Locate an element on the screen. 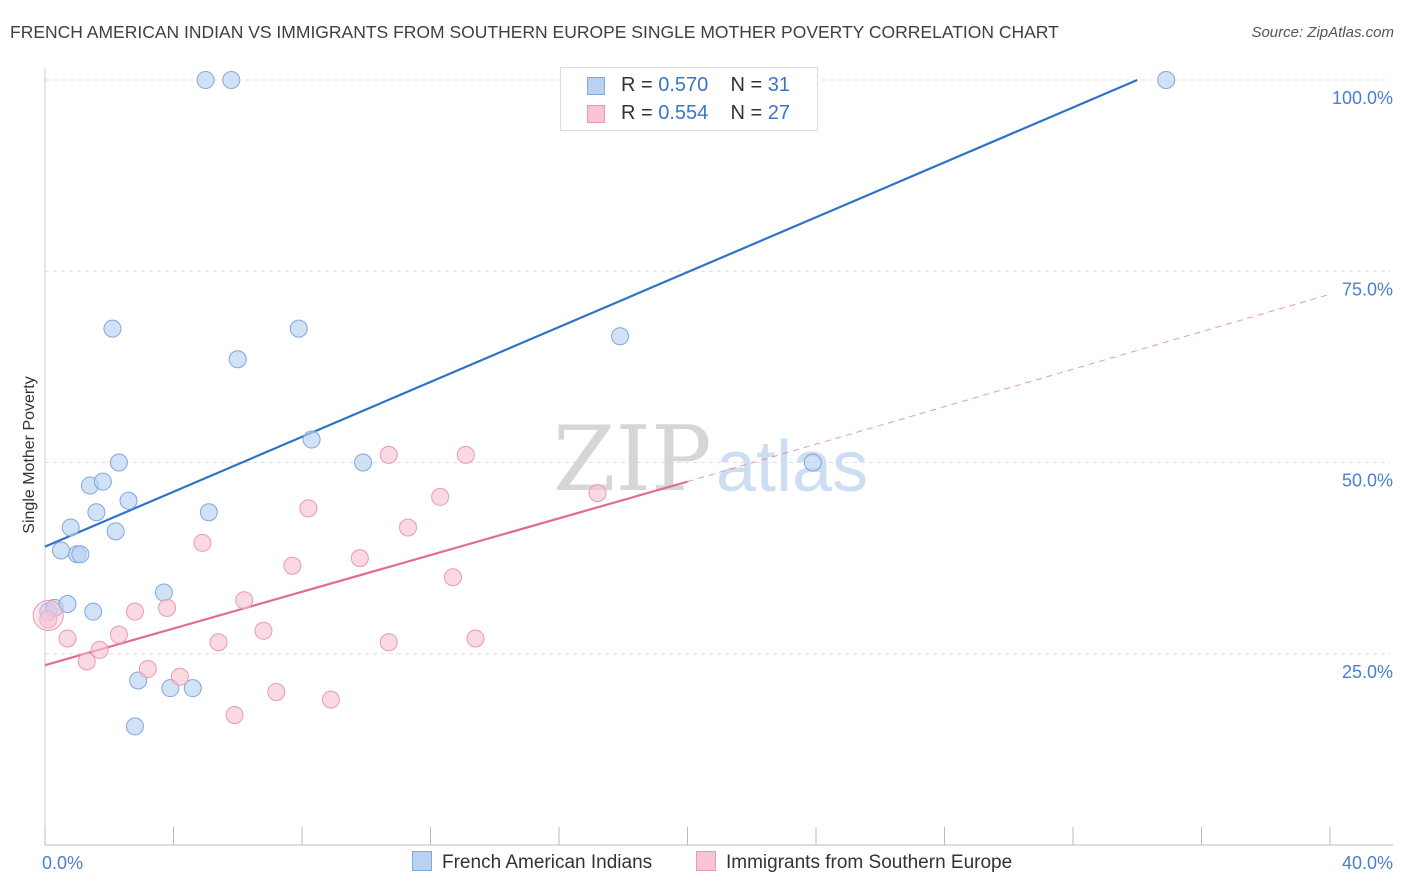 Image resolution: width=1406 pixels, height=892 pixels. y-tick-label: 75.0% is located at coordinates (1367, 289).